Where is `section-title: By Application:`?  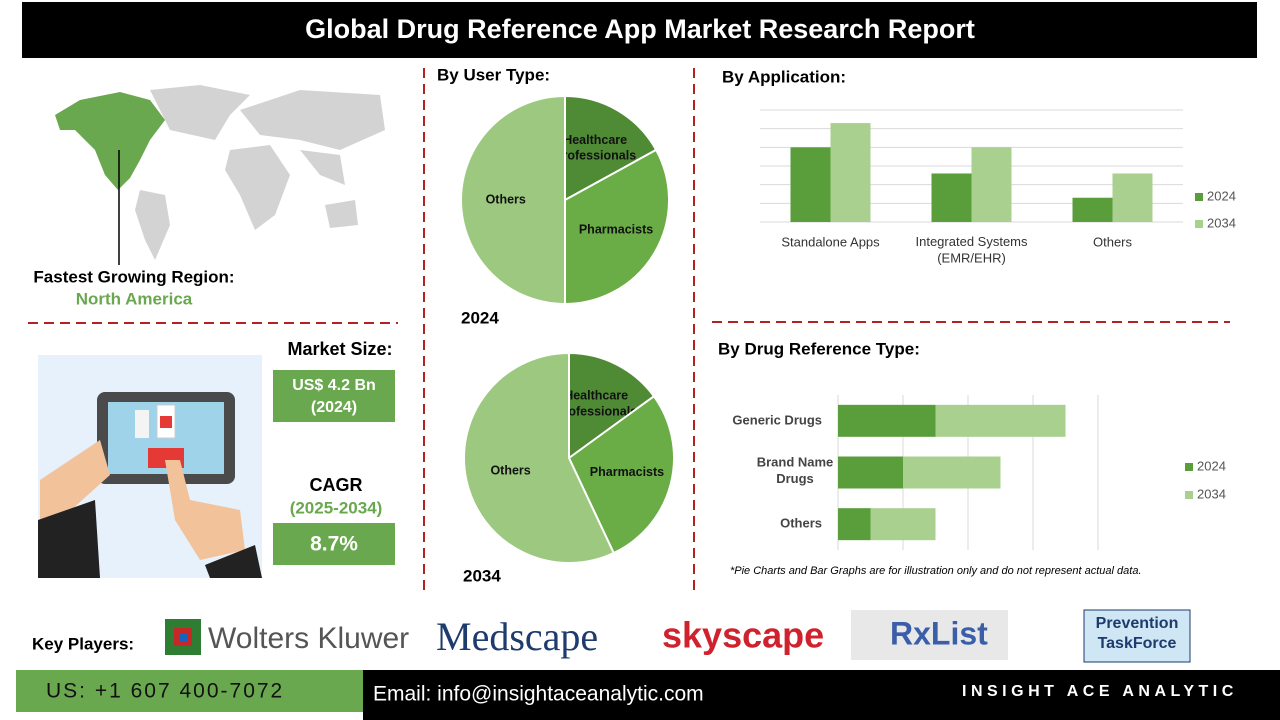 section-title: By Application: is located at coordinates (784, 76).